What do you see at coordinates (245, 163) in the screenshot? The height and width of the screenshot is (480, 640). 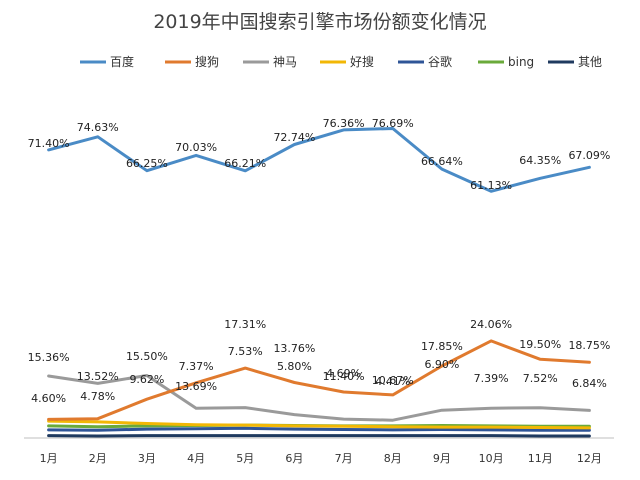 I see `data-label: 66.21%` at bounding box center [245, 163].